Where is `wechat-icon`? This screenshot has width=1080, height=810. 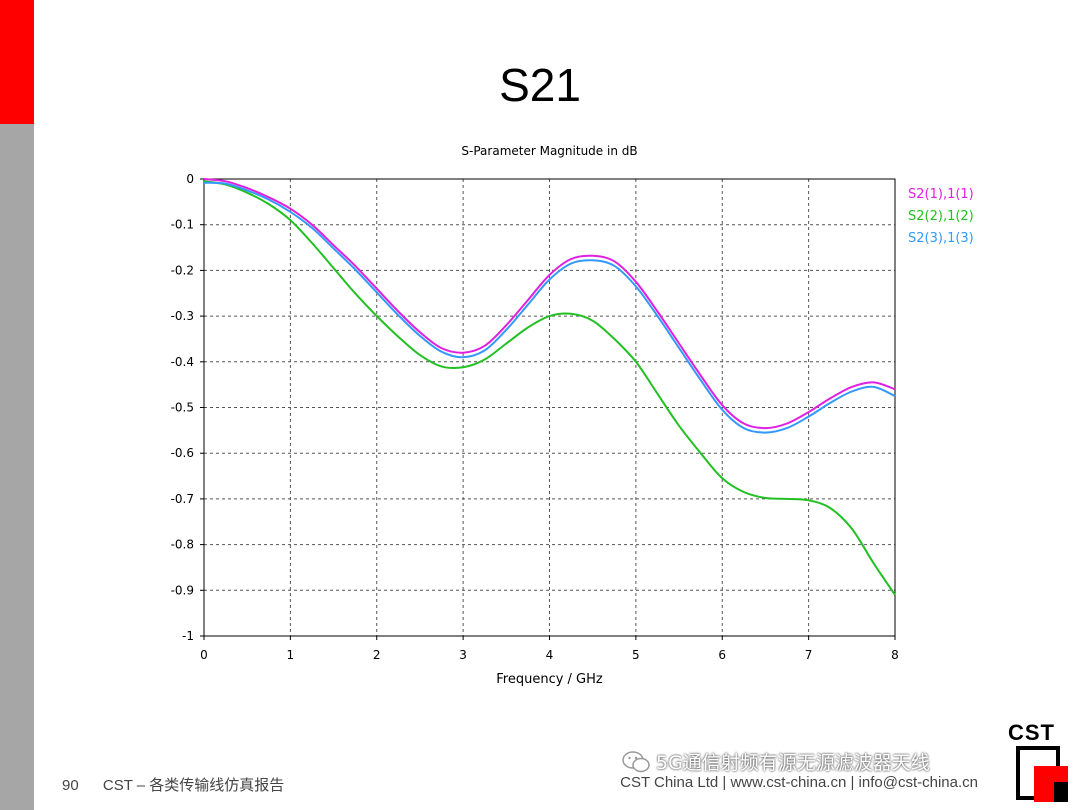 wechat-icon is located at coordinates (636, 761).